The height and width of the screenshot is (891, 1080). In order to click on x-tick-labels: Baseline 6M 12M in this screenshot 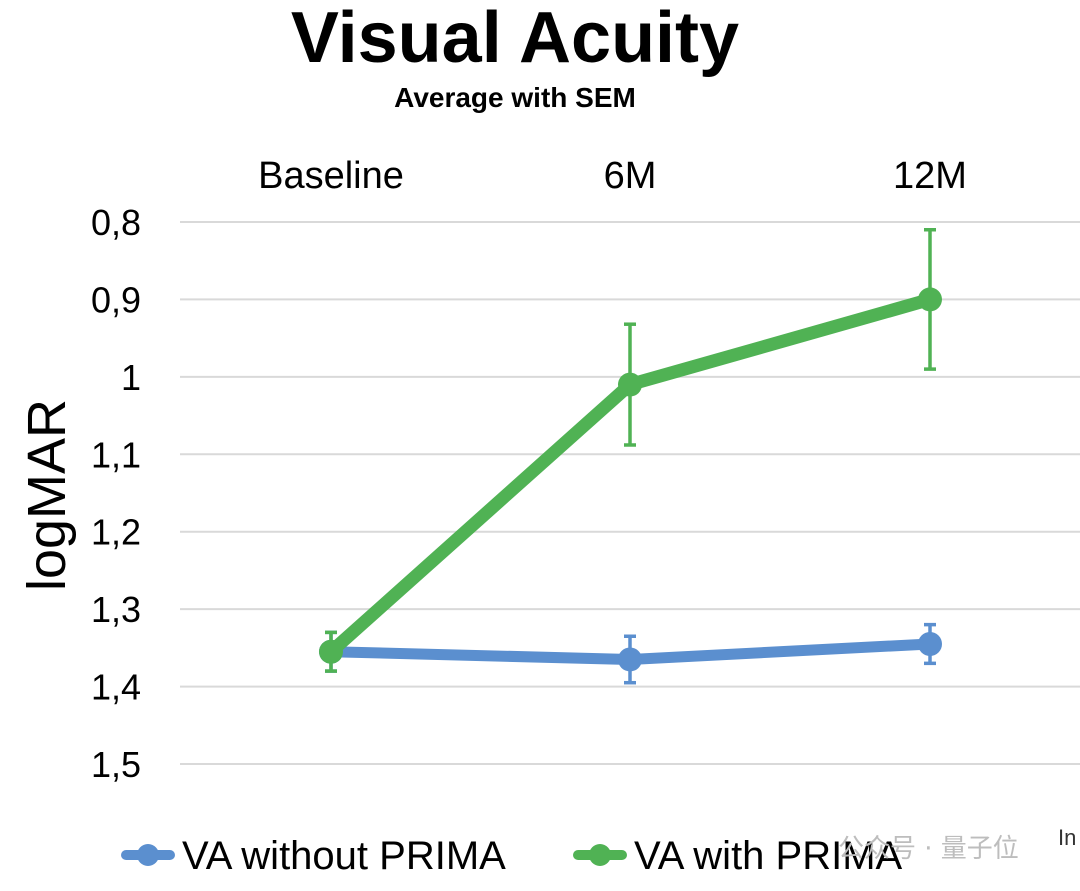, I will do `click(612, 176)`.